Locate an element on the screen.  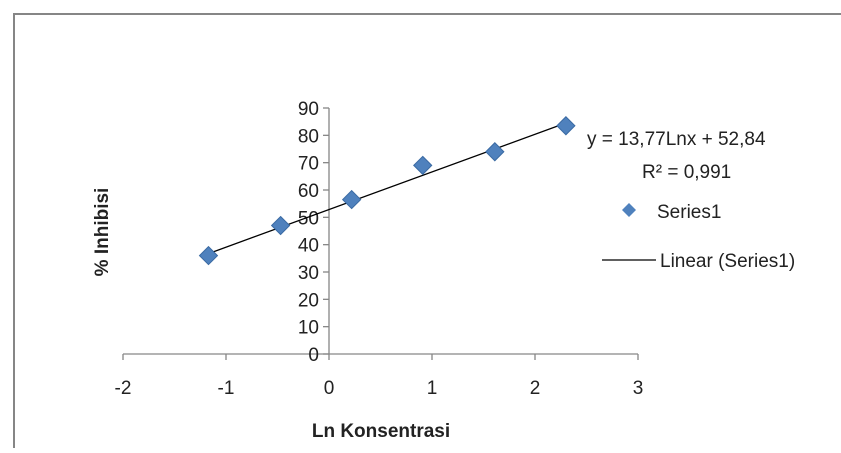
x-tick-label: 1 is located at coordinates (432, 388).